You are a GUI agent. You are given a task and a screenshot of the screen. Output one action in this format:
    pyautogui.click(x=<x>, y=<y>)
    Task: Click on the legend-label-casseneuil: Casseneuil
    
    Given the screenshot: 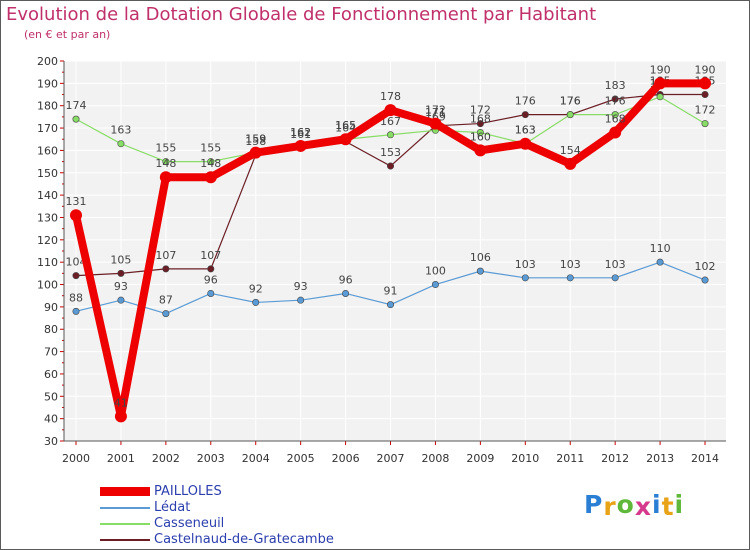 What is the action you would take?
    pyautogui.click(x=189, y=523)
    